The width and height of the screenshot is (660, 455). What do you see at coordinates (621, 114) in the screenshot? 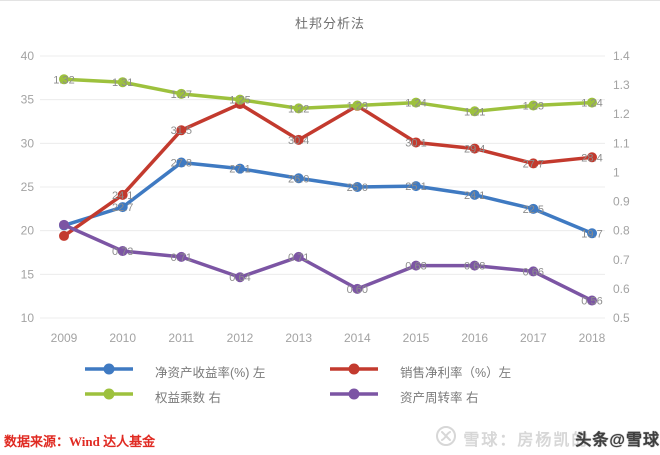
I see `right-axis-tick: 1.2` at bounding box center [621, 114].